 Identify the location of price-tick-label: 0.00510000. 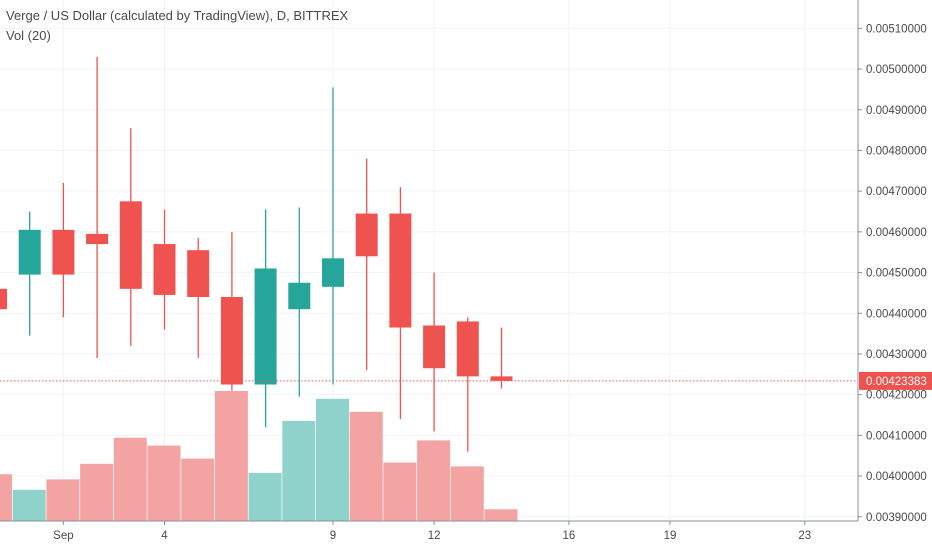
(896, 29).